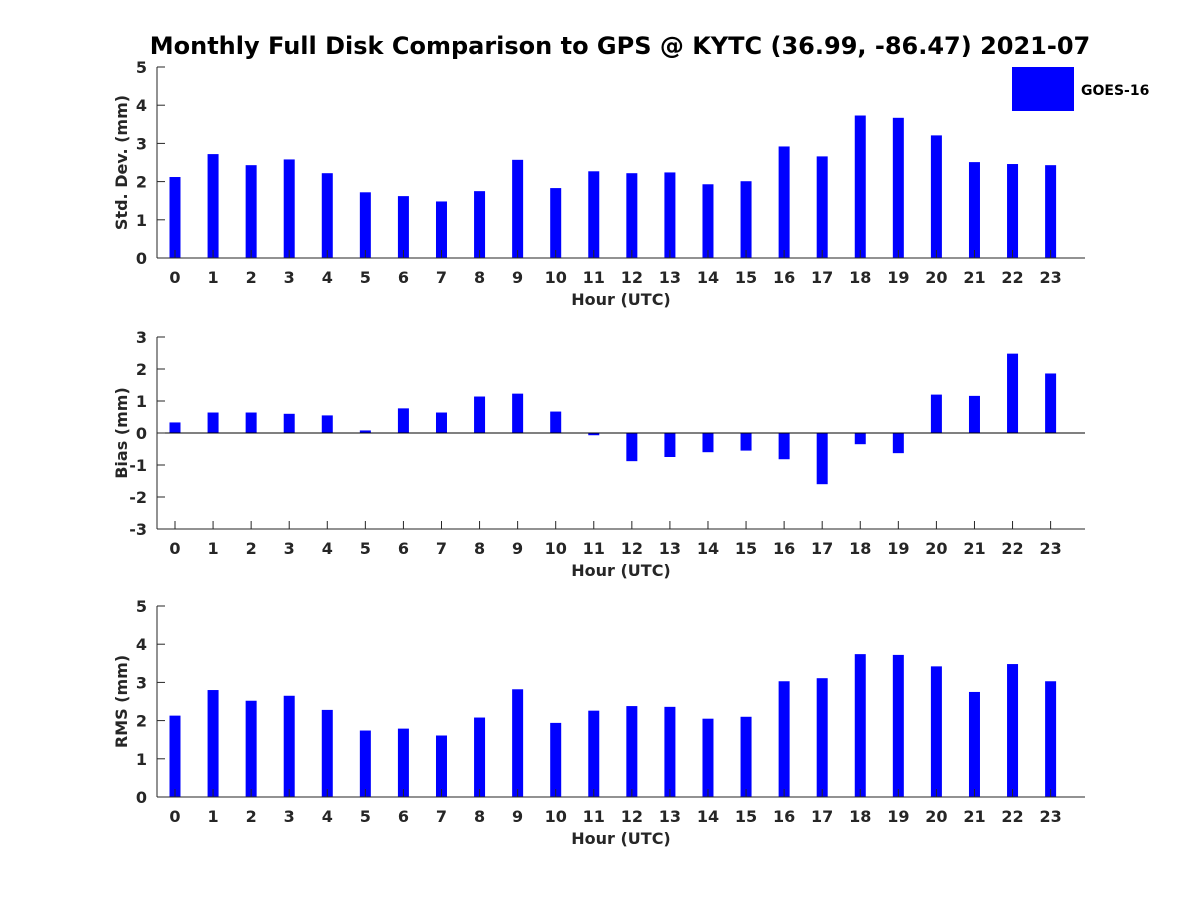 Image resolution: width=1200 pixels, height=900 pixels. I want to click on bias-x-tick-label: 7, so click(441, 548).